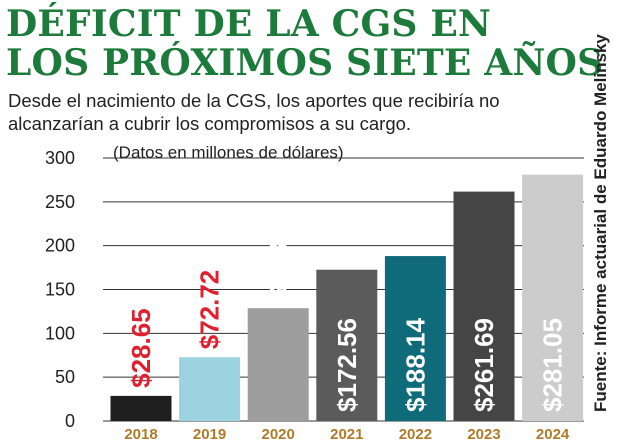  I want to click on value-label-2020: $128.67, so click(278, 253).